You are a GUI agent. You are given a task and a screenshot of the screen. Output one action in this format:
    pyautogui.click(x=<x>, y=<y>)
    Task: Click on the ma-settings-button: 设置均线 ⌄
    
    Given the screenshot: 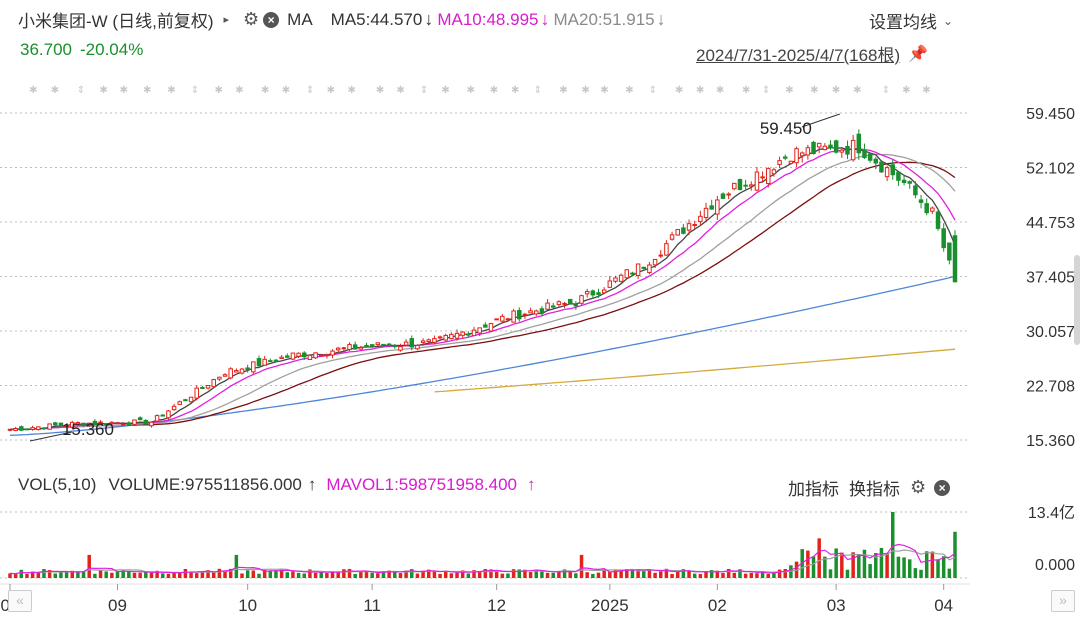 What is the action you would take?
    pyautogui.click(x=911, y=20)
    